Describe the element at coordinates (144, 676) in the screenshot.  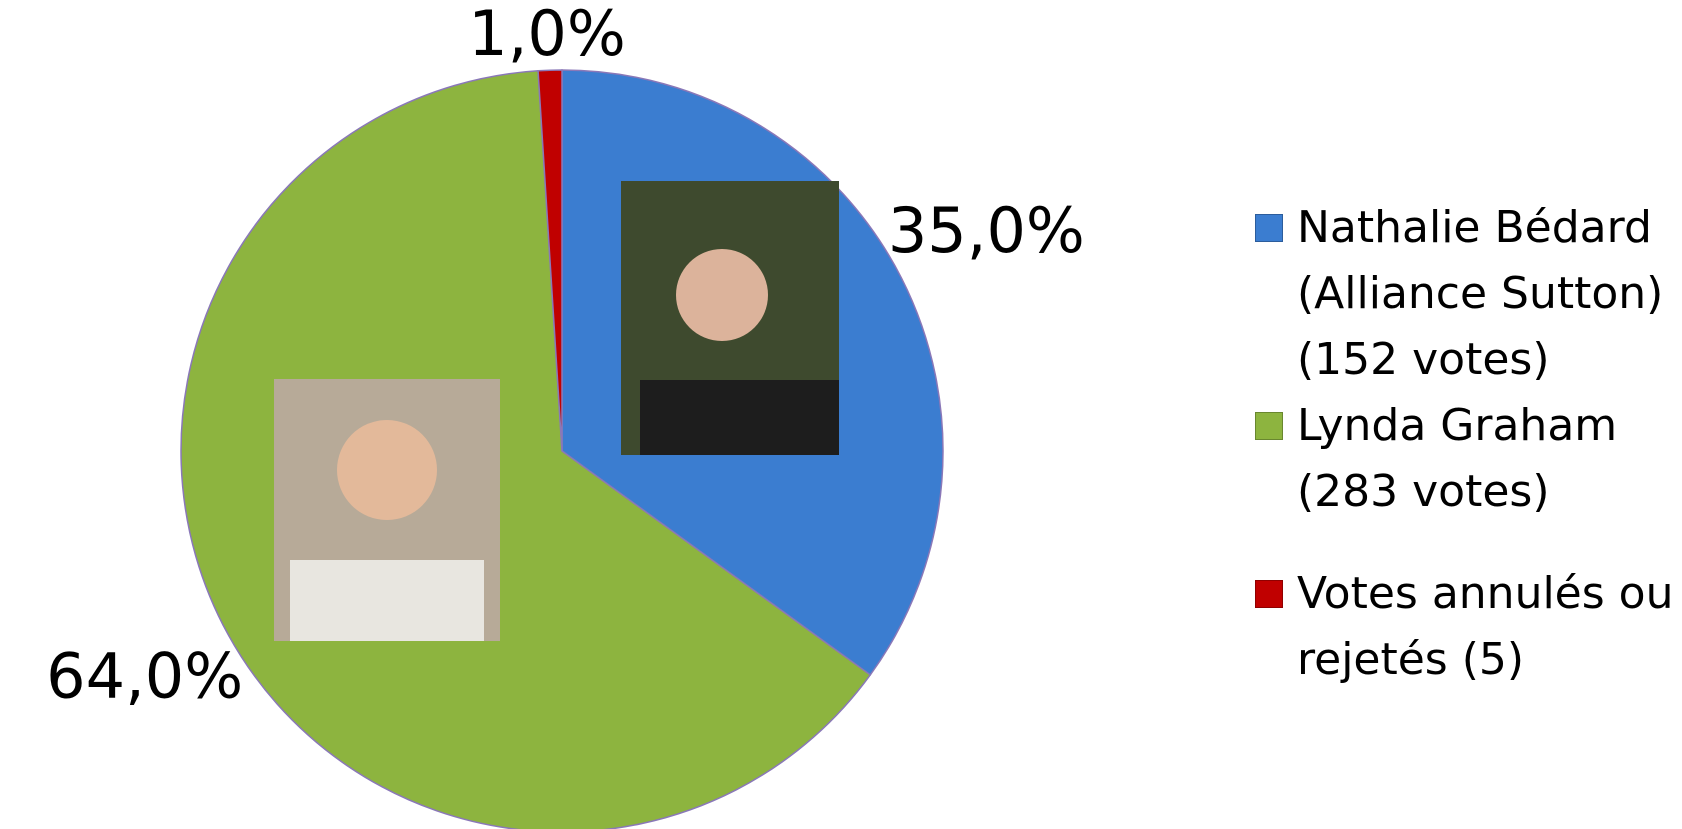
I see `data-label: 64,0%` at that location.